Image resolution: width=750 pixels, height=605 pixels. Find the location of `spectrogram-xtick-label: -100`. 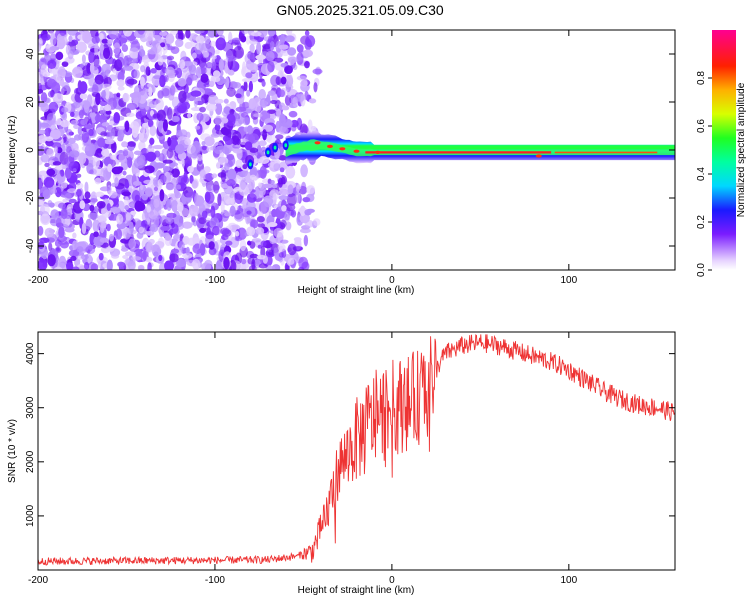

spectrogram-xtick-label: -100 is located at coordinates (215, 280).